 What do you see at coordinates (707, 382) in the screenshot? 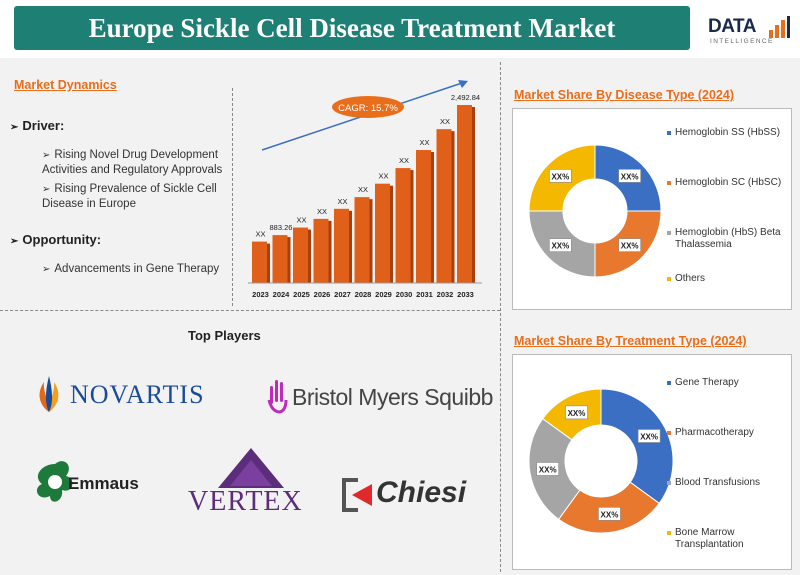
I see `legend-label: Gene Therapy` at bounding box center [707, 382].